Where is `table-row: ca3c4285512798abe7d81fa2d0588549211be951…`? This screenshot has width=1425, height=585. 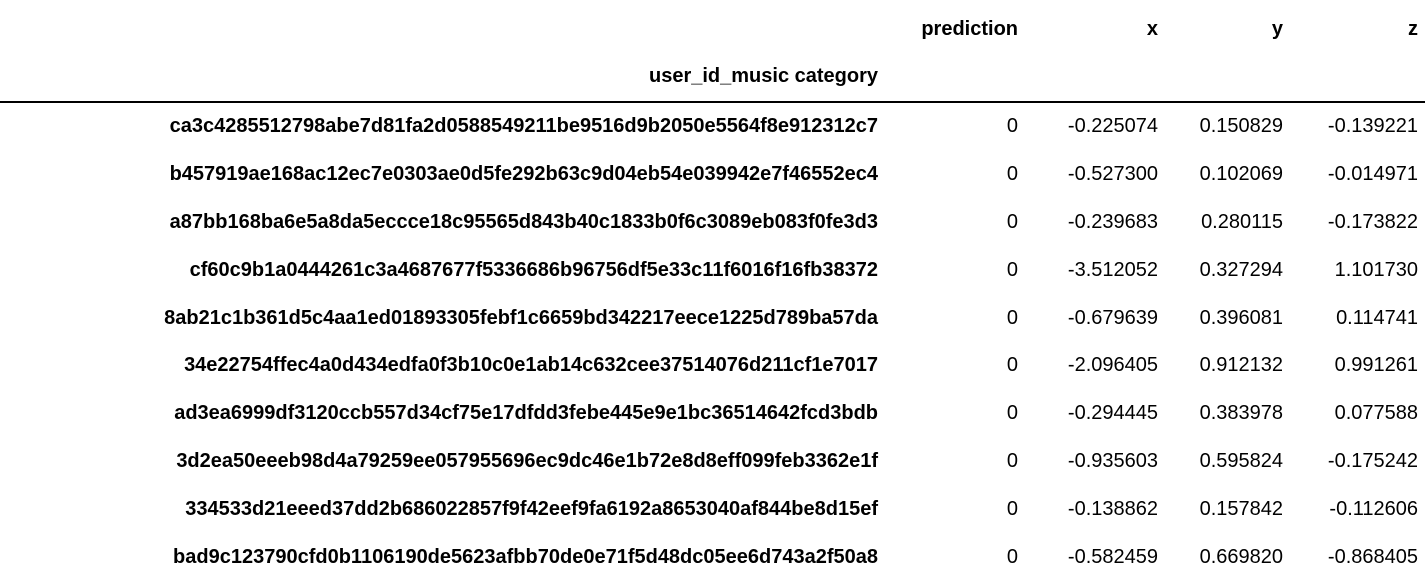 table-row: ca3c4285512798abe7d81fa2d0588549211be951… is located at coordinates (712, 126).